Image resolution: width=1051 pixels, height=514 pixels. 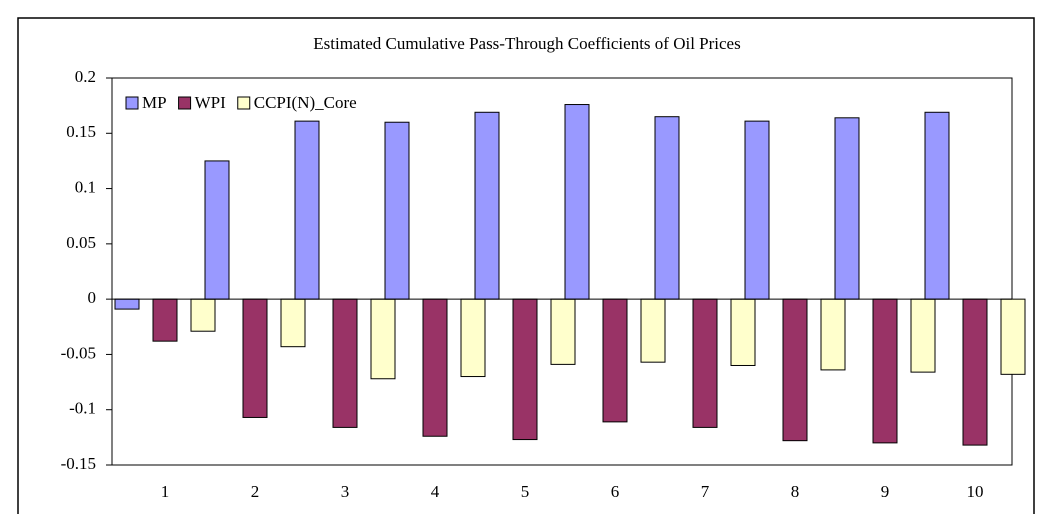 What do you see at coordinates (885, 491) in the screenshot?
I see `x-tick-label: 9` at bounding box center [885, 491].